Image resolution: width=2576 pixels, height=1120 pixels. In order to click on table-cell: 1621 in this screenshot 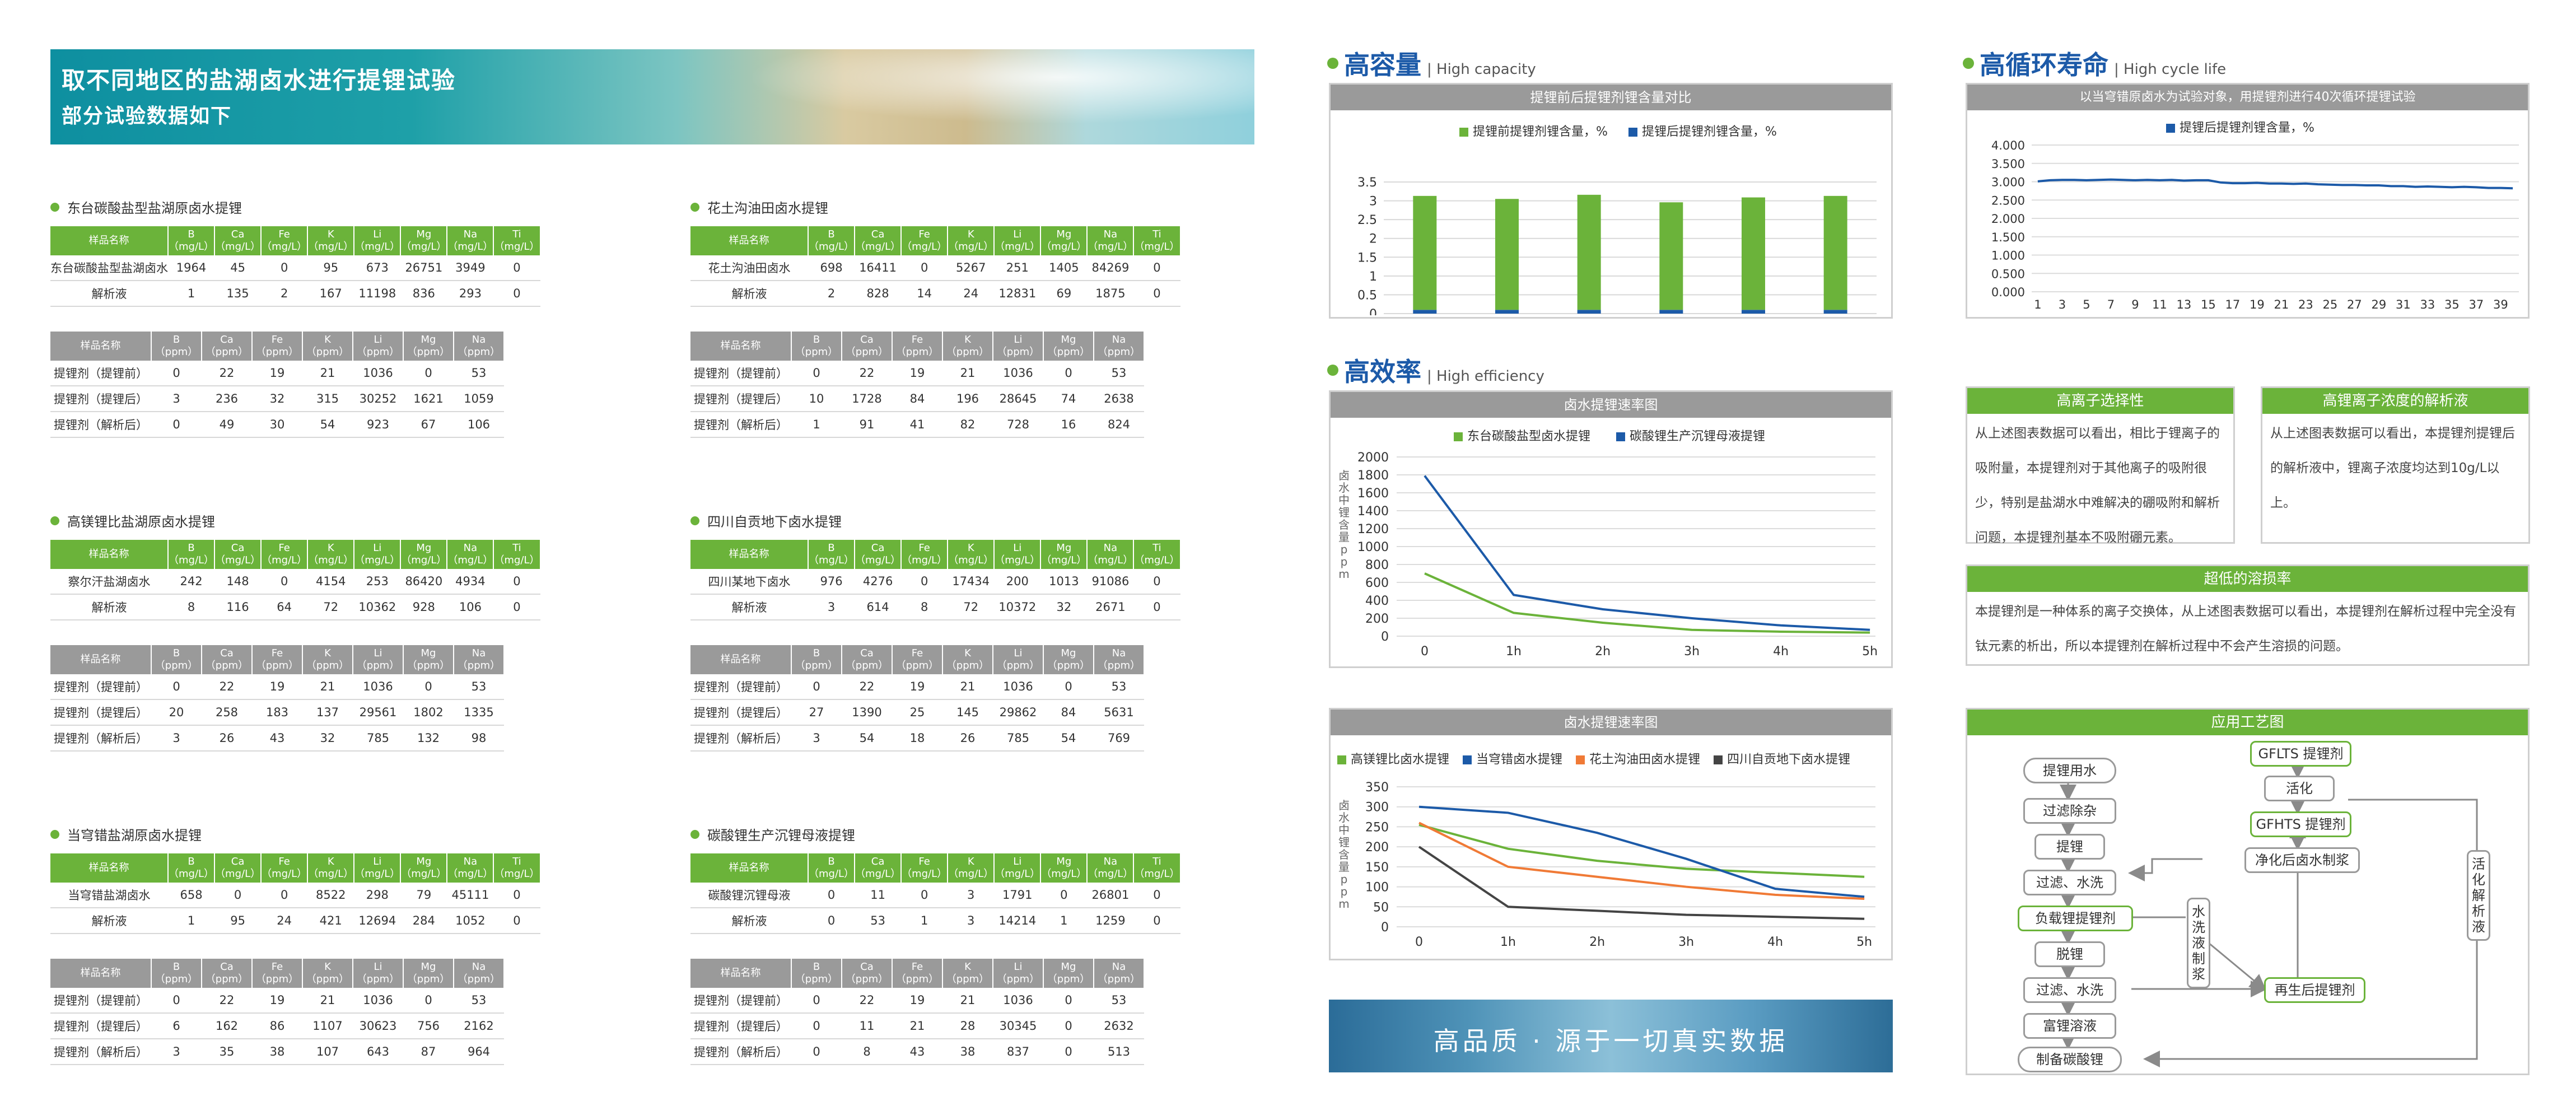, I will do `click(429, 399)`.